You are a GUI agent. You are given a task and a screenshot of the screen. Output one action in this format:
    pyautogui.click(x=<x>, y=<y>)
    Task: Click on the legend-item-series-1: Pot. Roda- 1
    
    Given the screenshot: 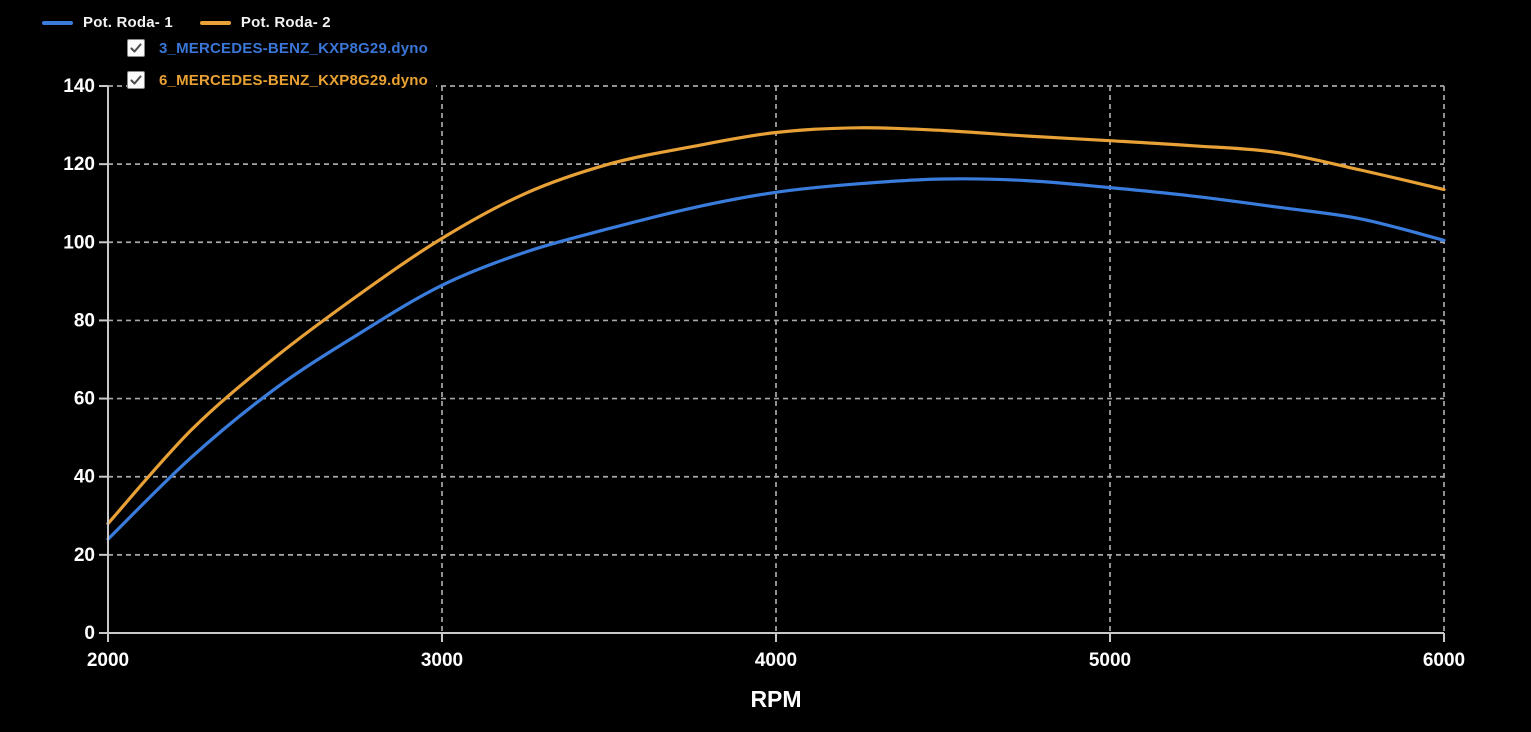 What is the action you would take?
    pyautogui.click(x=107, y=22)
    